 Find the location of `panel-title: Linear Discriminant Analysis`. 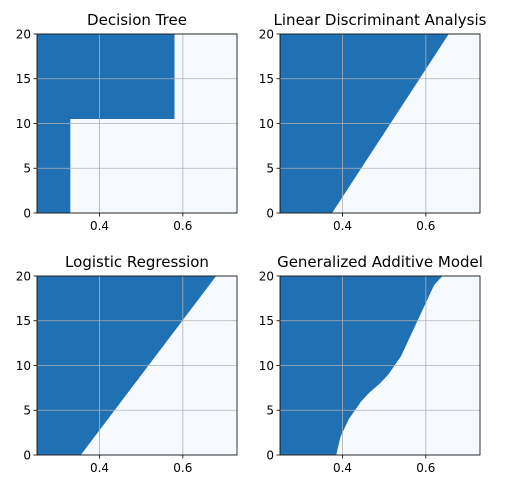

panel-title: Linear Discriminant Analysis is located at coordinates (380, 20).